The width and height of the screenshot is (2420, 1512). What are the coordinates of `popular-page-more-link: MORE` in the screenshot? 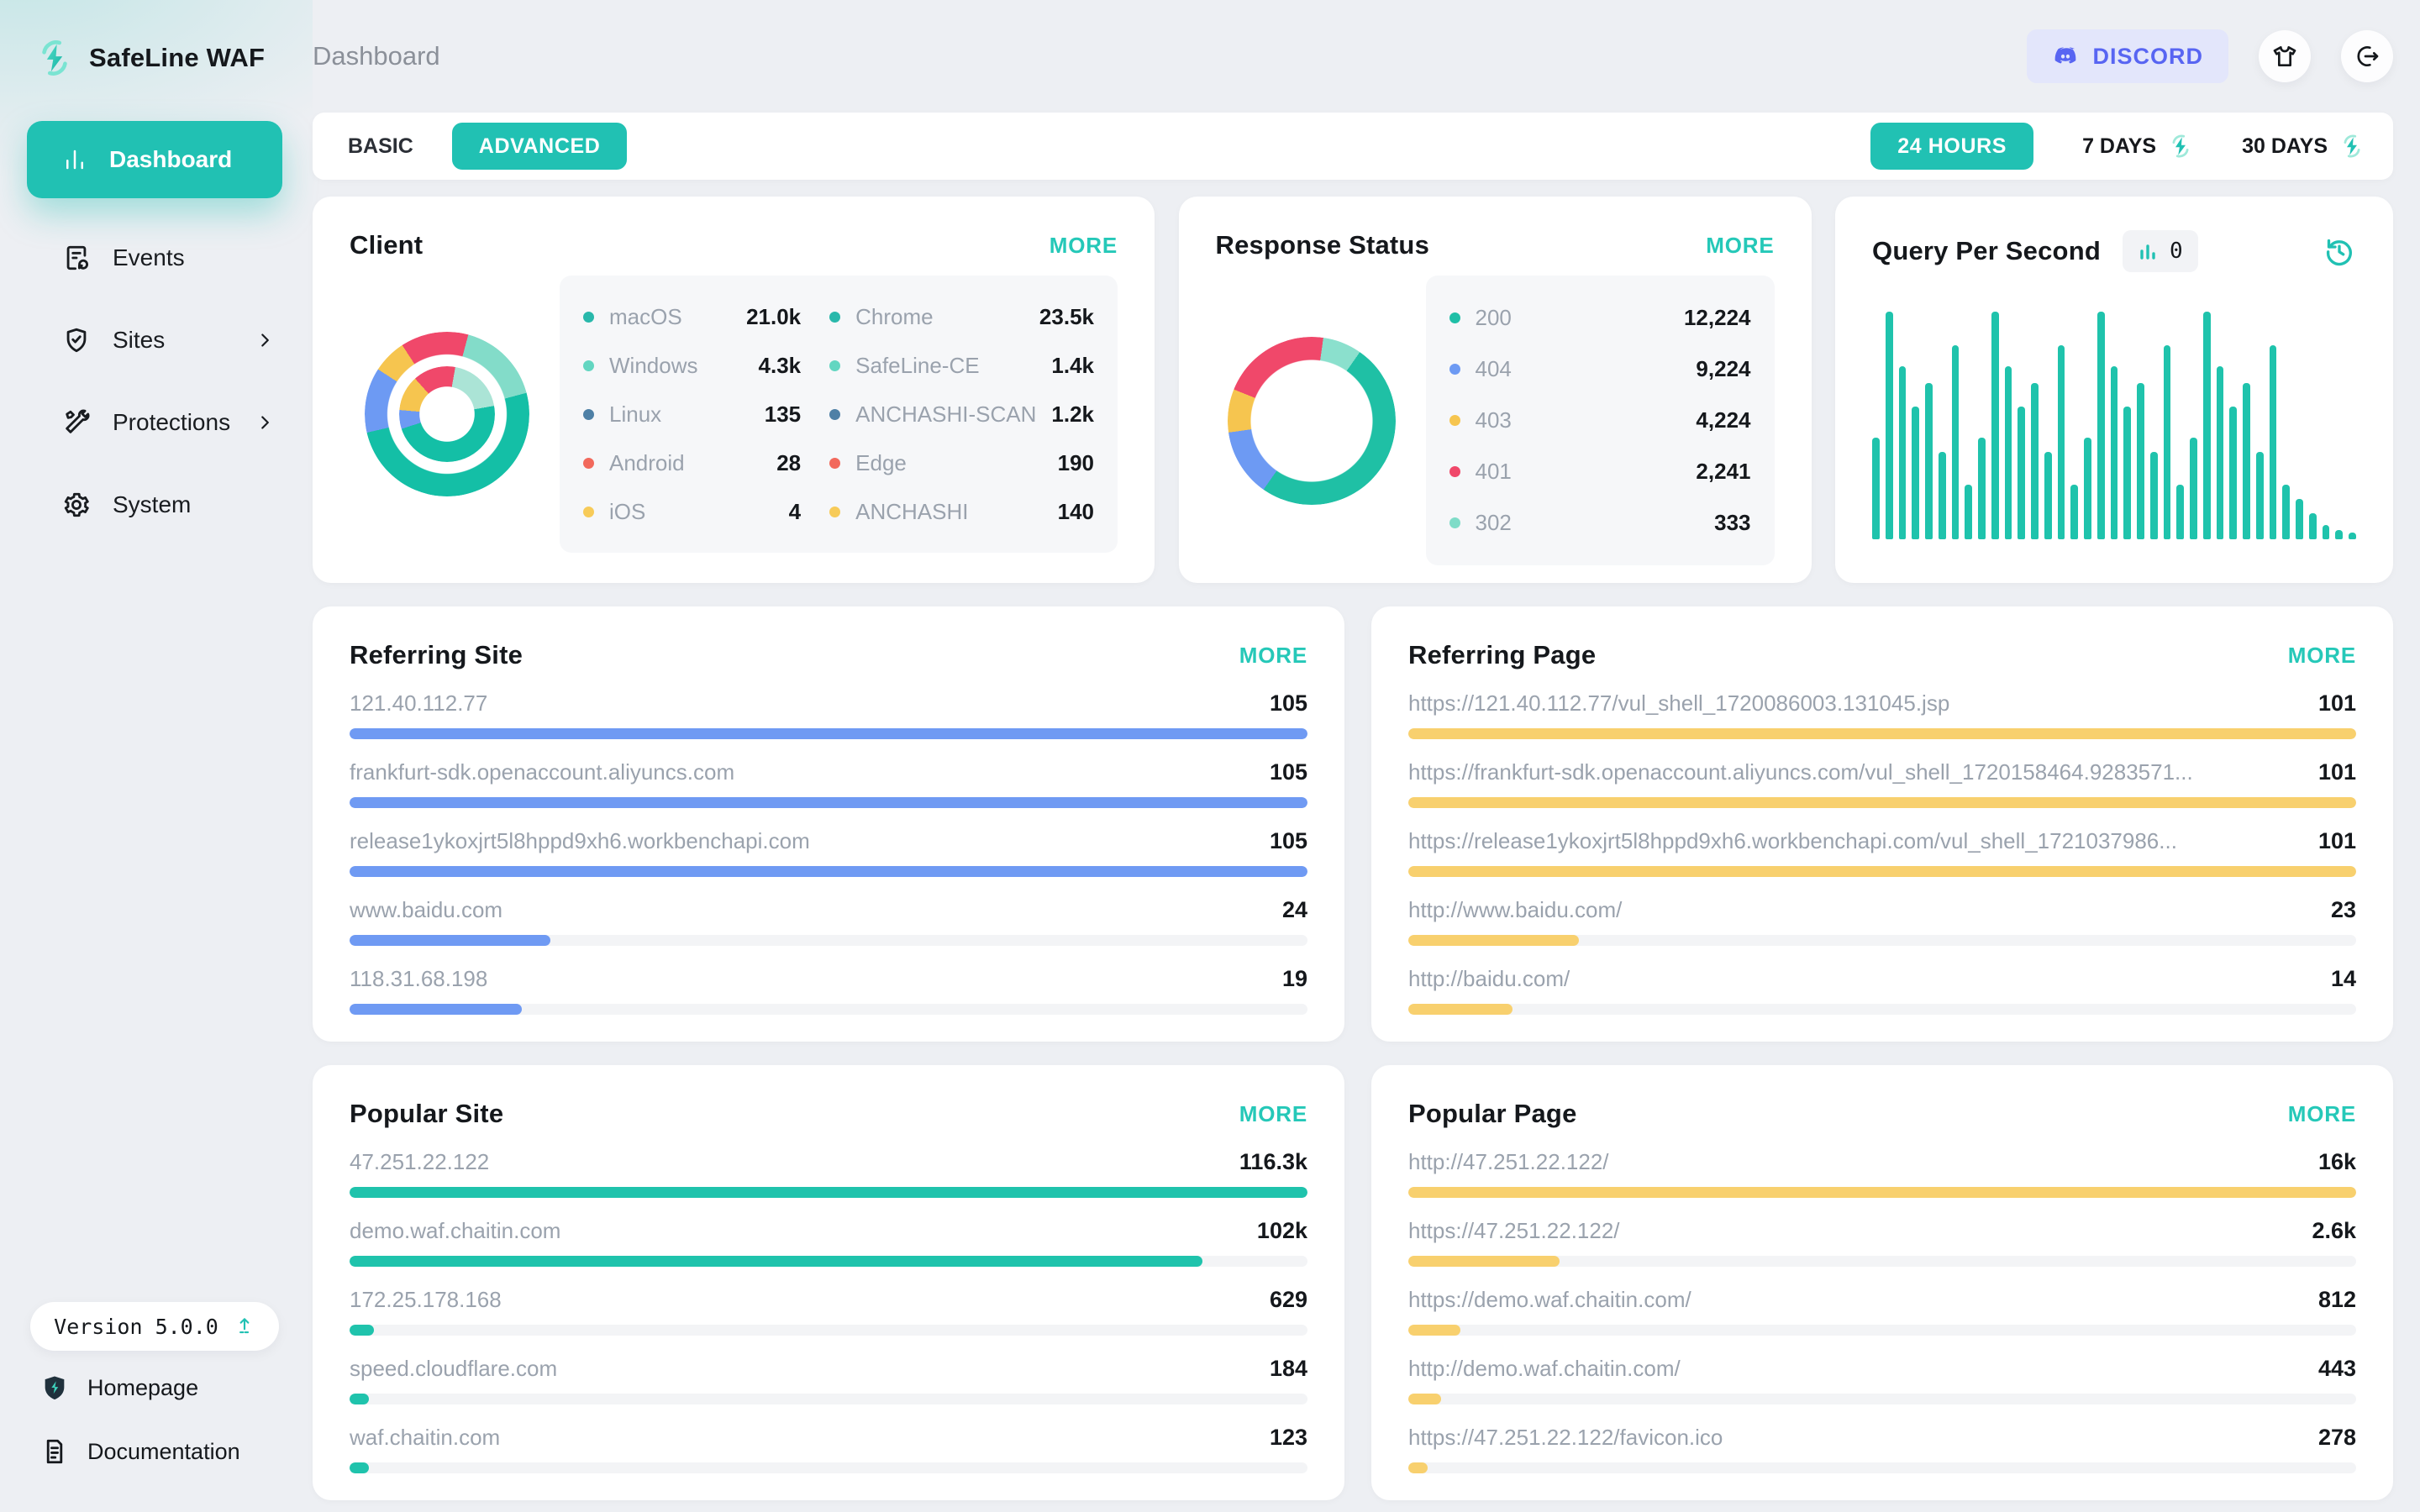 It's located at (2322, 1113).